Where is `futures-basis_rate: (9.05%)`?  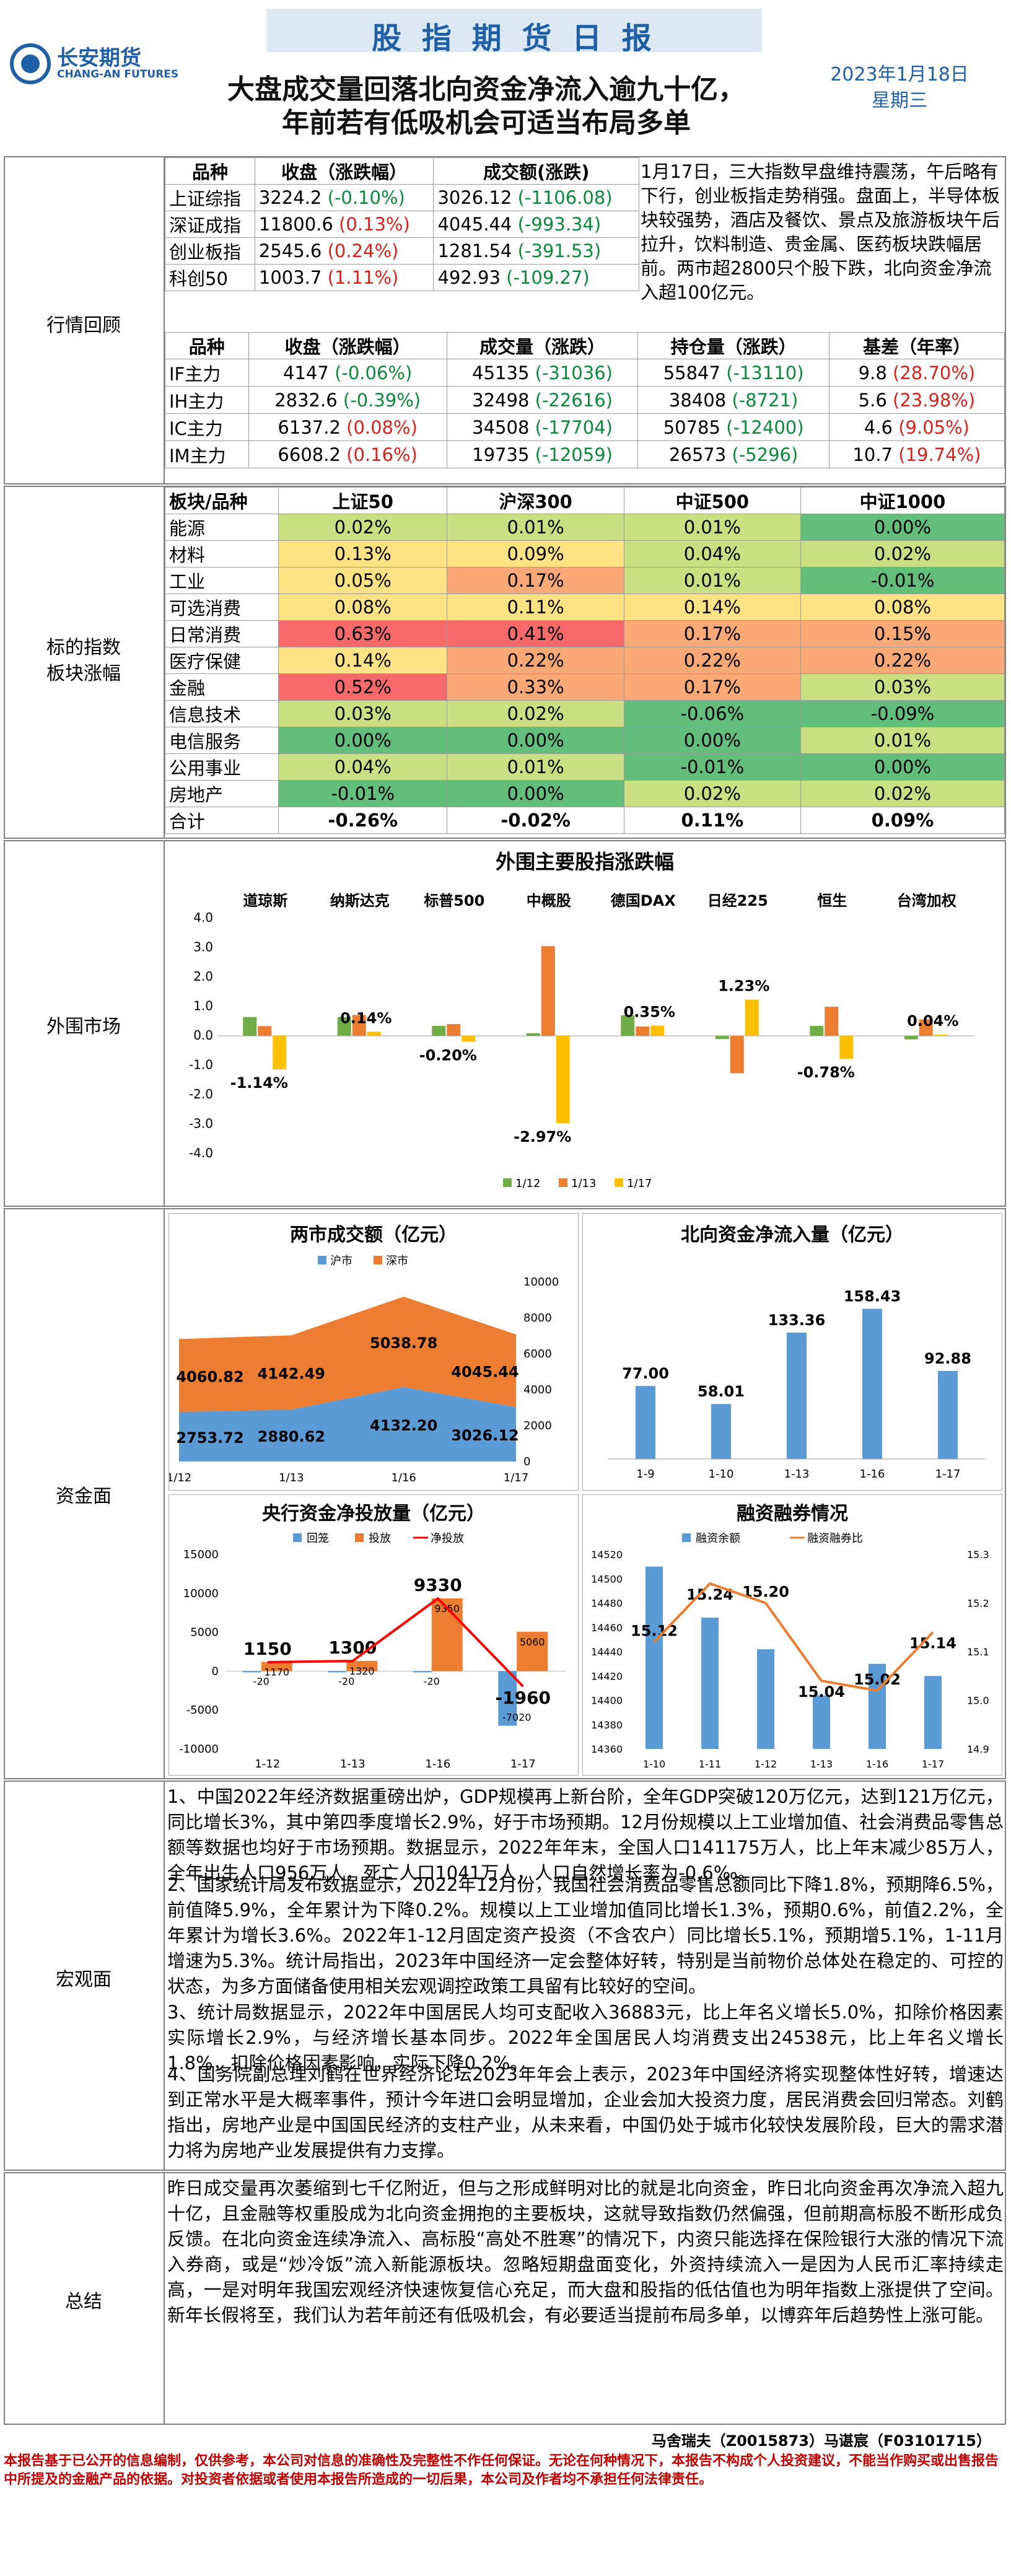
futures-basis_rate: (9.05%) is located at coordinates (933, 427).